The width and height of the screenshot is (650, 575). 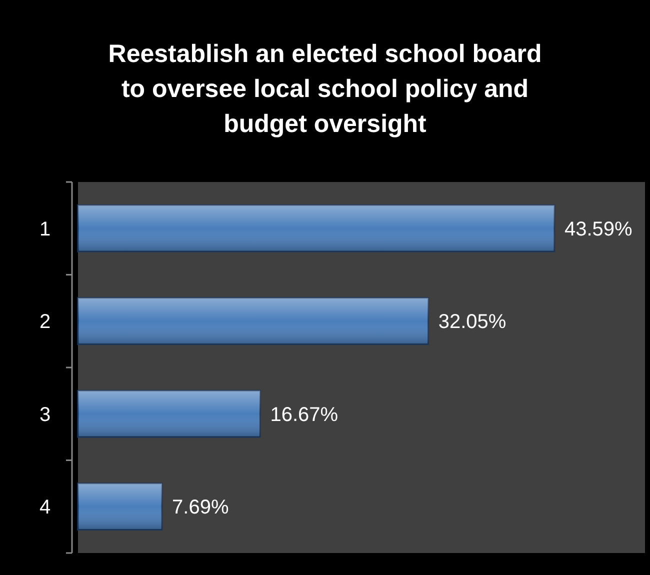 What do you see at coordinates (45, 322) in the screenshot?
I see `y-tick-label: 2` at bounding box center [45, 322].